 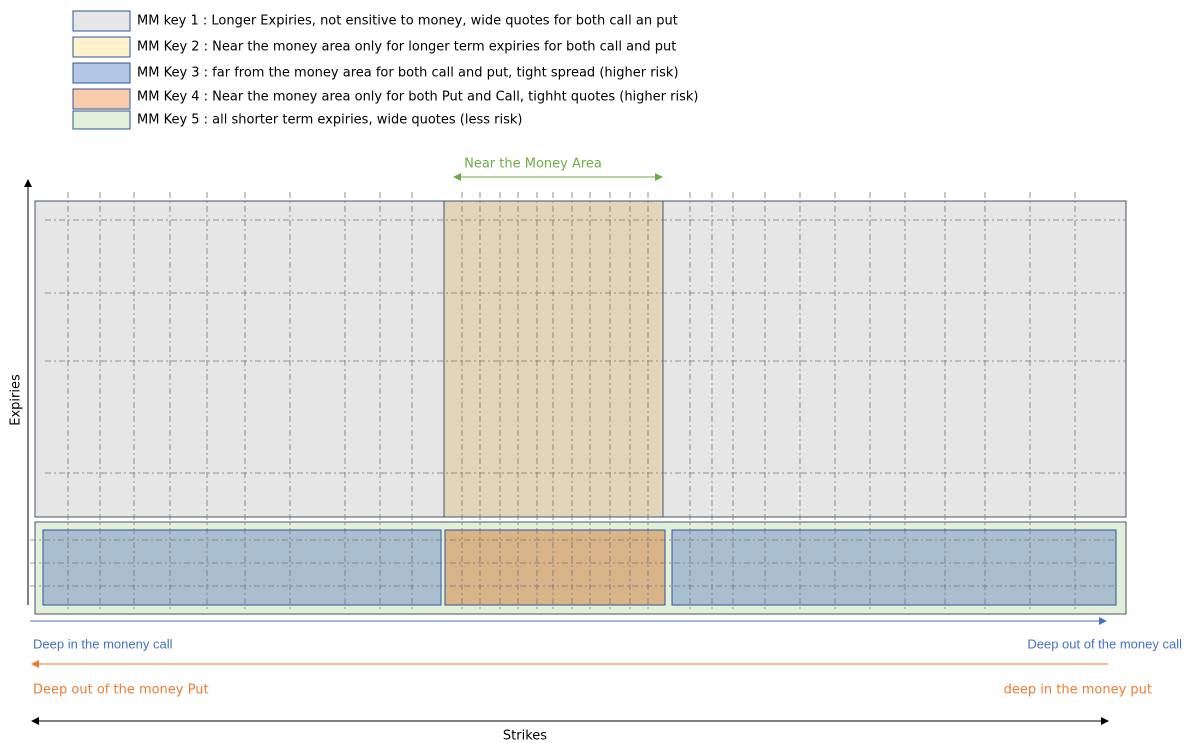 What do you see at coordinates (553, 359) in the screenshot?
I see `key2-area` at bounding box center [553, 359].